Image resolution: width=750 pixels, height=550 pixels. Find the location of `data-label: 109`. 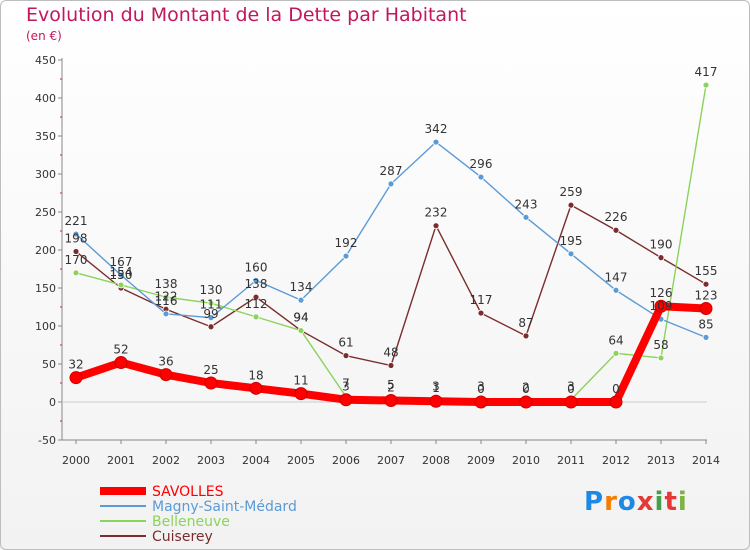

data-label: 109 is located at coordinates (661, 306).